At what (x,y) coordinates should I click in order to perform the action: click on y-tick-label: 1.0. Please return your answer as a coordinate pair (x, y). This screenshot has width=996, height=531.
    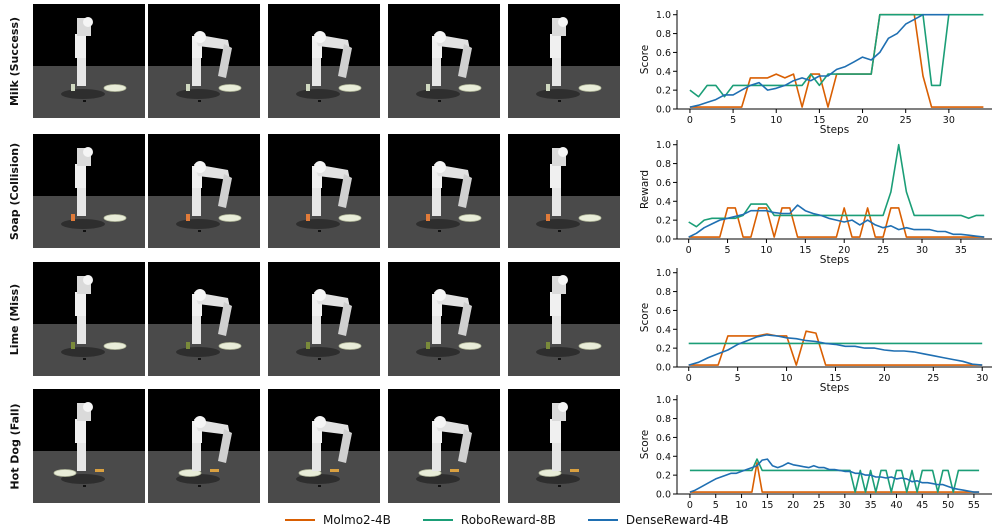
    Looking at the image, I should click on (663, 145).